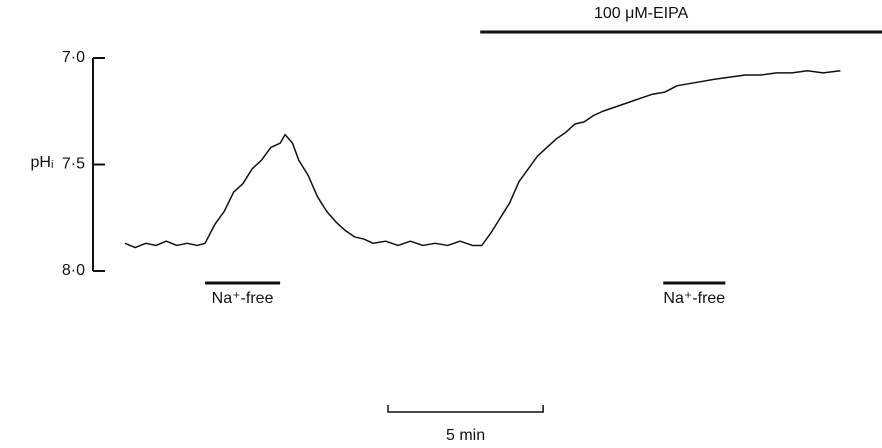 This screenshot has height=448, width=882. I want to click on annotation-label: 100 μM-EIPA, so click(641, 13).